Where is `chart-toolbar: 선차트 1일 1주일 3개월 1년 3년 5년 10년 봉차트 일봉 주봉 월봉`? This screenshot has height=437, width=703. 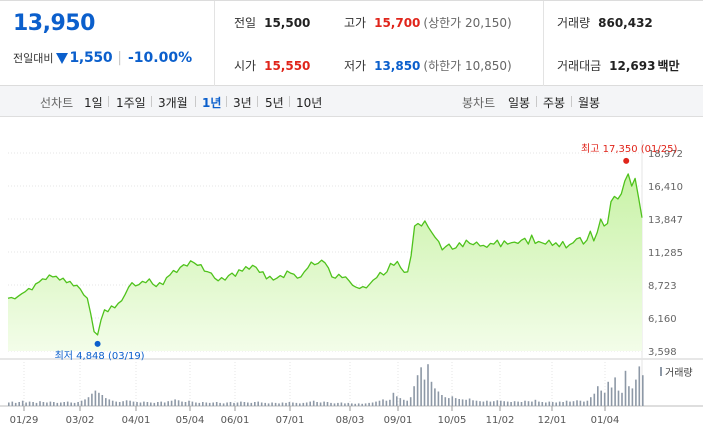
chart-toolbar: 선차트 1일 1주일 3개월 1년 3년 5년 10년 봉차트 일봉 주봉 월봉 is located at coordinates (351, 101).